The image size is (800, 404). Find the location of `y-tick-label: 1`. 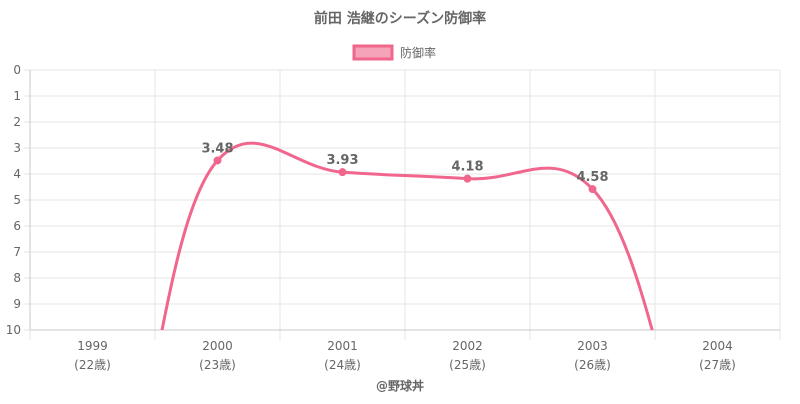

y-tick-label: 1 is located at coordinates (17, 96).